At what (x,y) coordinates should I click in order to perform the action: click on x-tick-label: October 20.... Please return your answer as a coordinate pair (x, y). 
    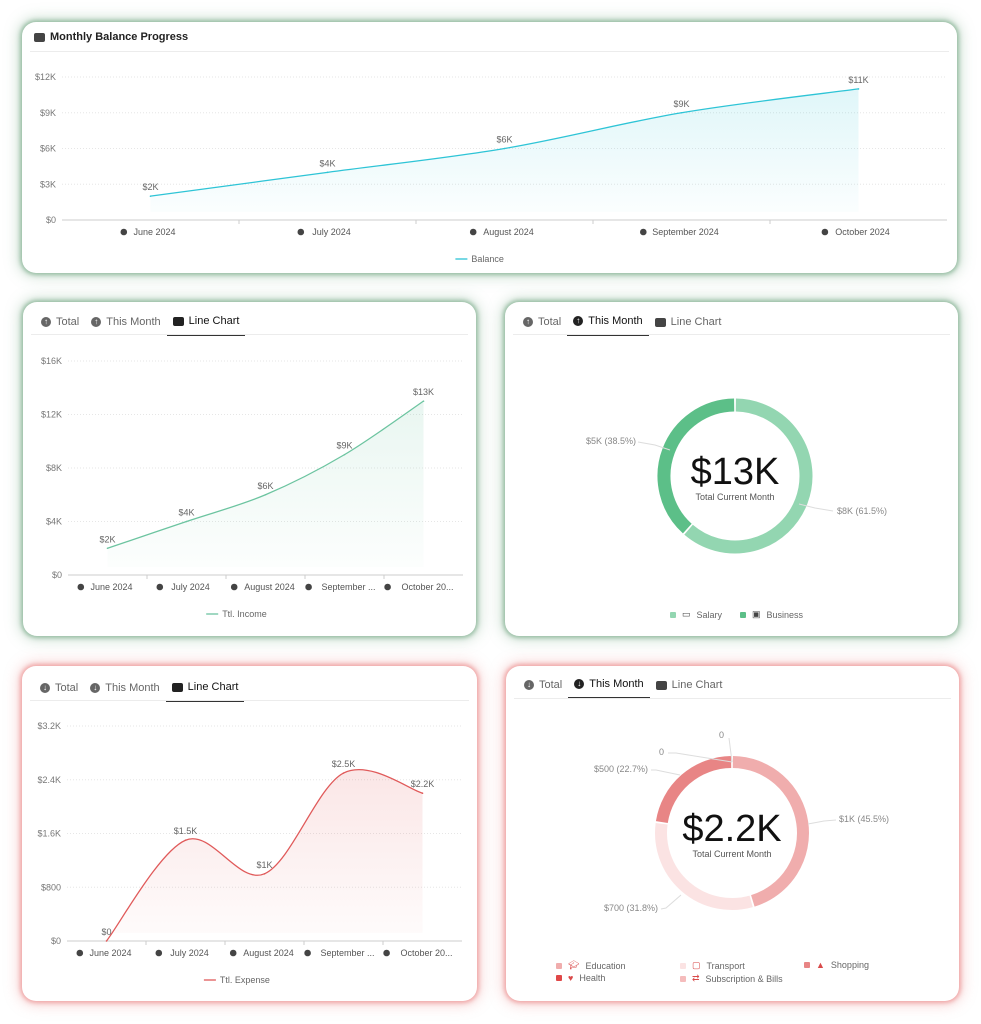
    Looking at the image, I should click on (427, 587).